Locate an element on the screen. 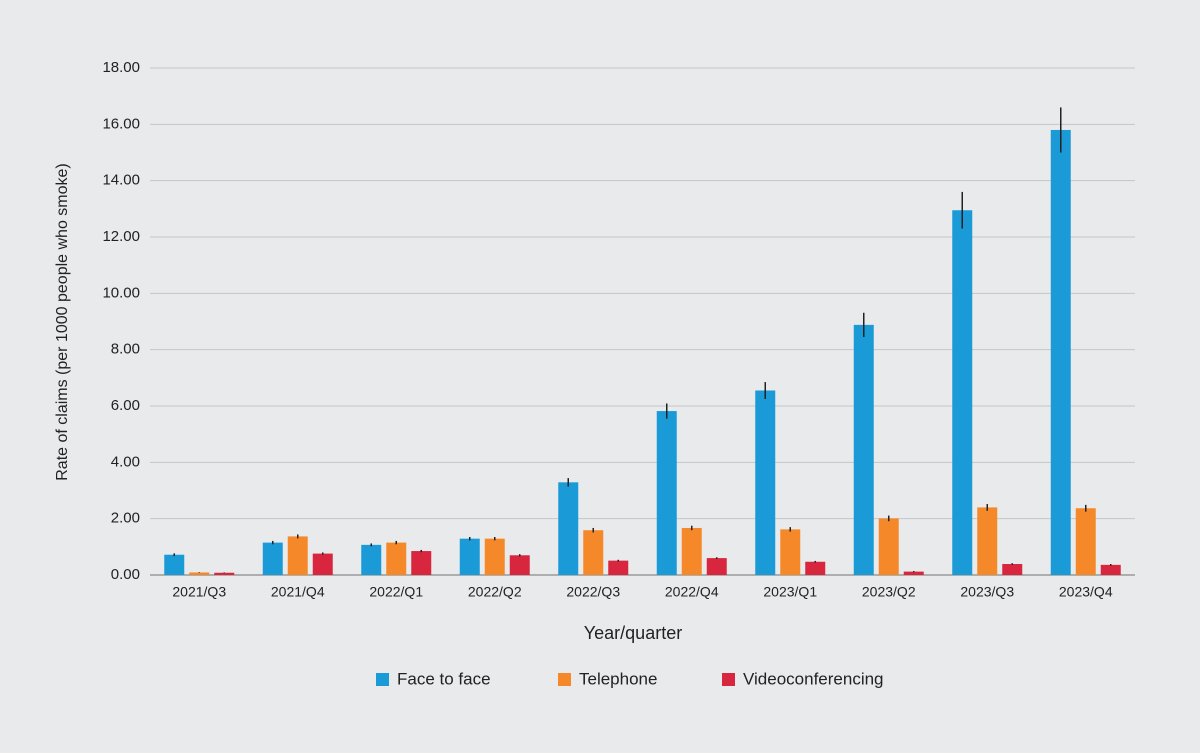  x-tick-label: 2022/Q3 is located at coordinates (593, 592).